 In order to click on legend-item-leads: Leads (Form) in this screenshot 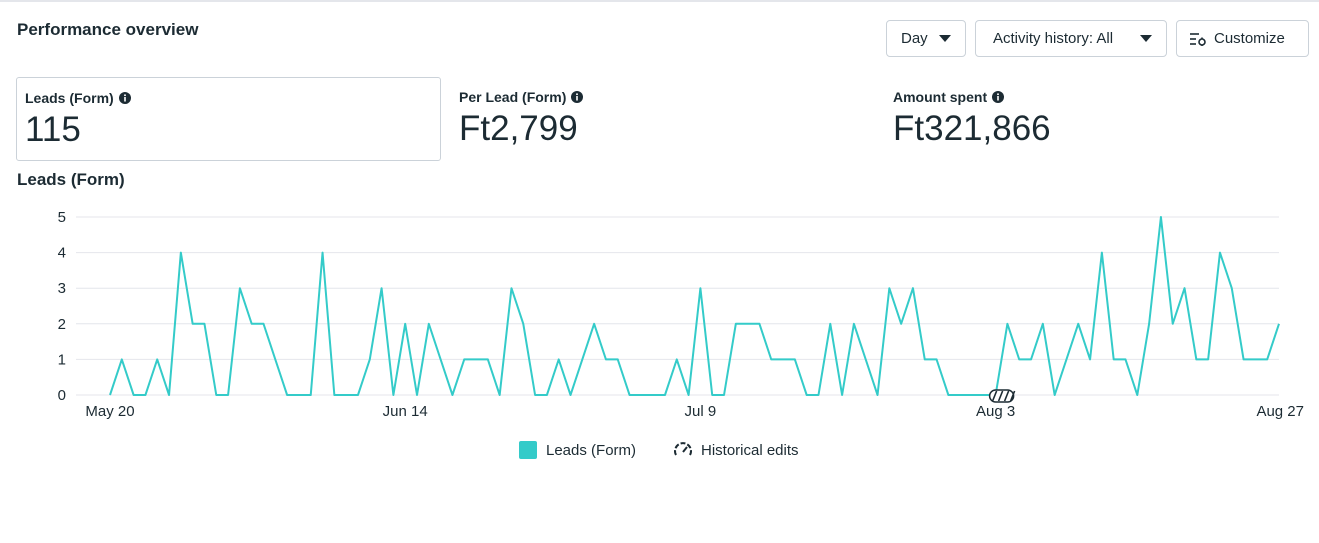, I will do `click(577, 450)`.